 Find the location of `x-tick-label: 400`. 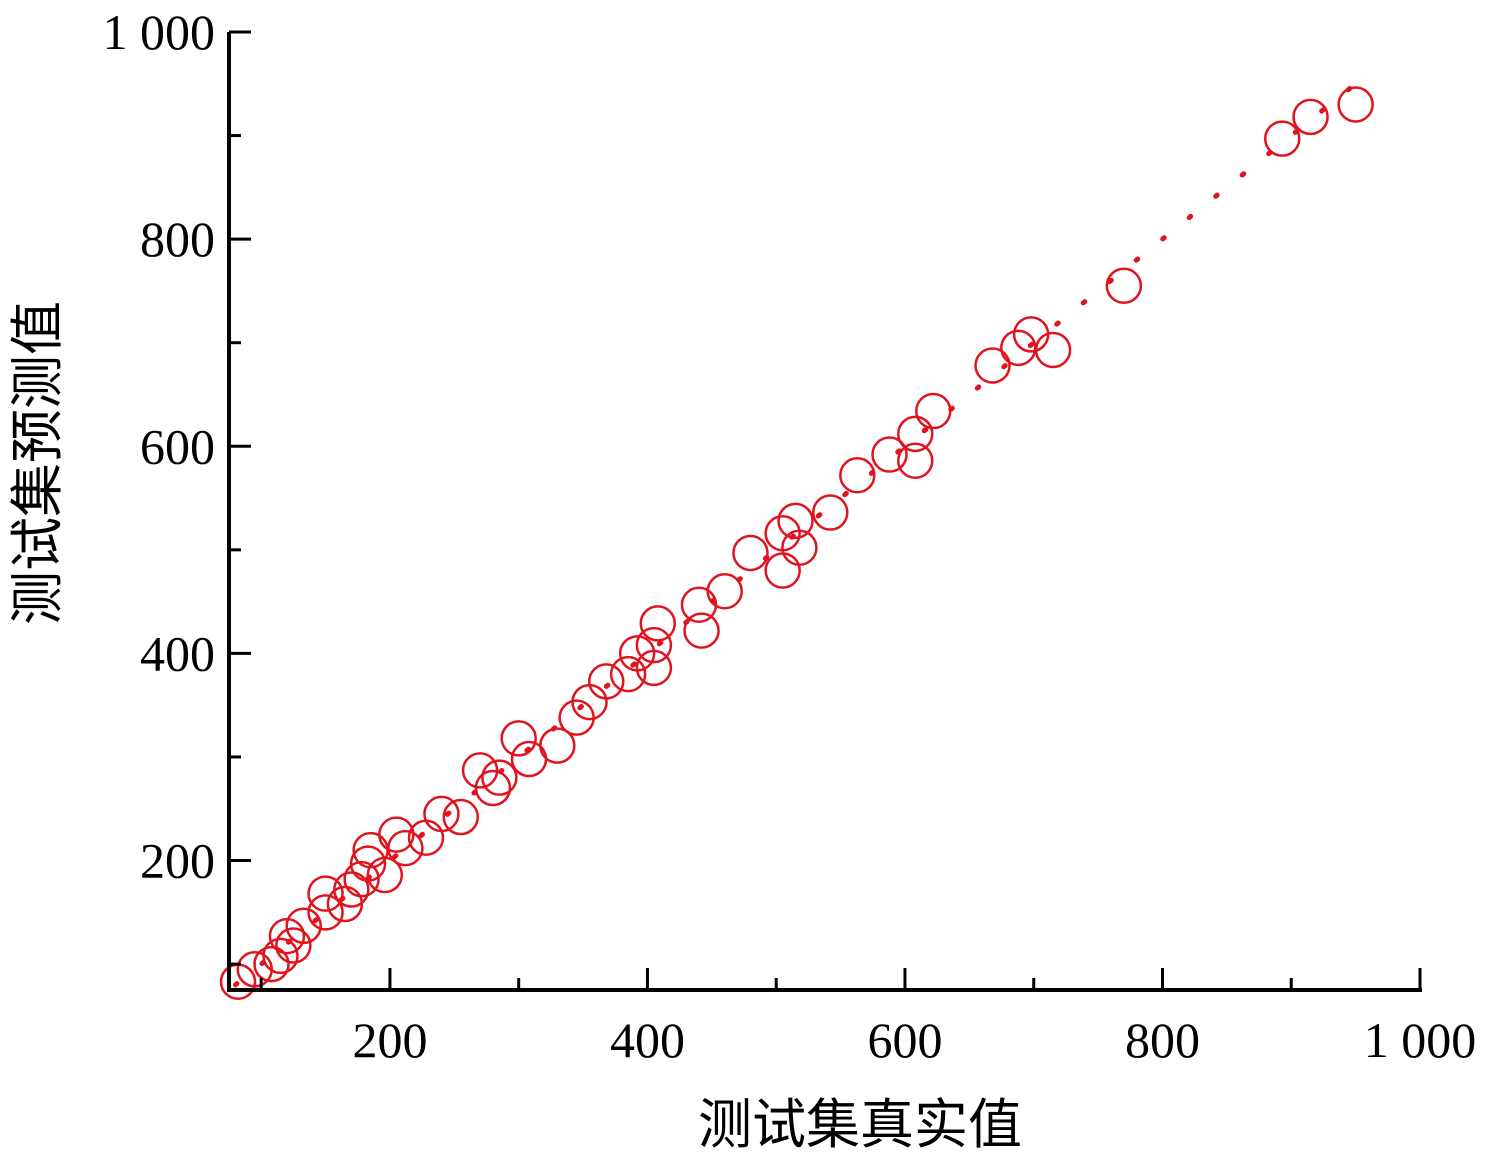

x-tick-label: 400 is located at coordinates (647, 1040).